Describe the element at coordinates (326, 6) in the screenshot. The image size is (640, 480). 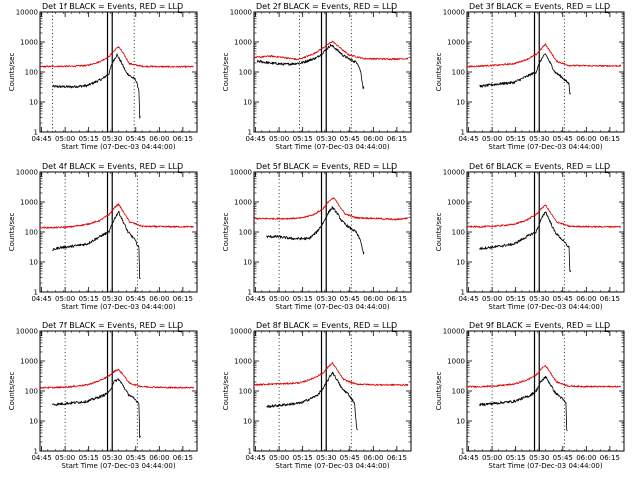
I see `chart-title: Det 2f BLACK = Events, RED = LLD` at that location.